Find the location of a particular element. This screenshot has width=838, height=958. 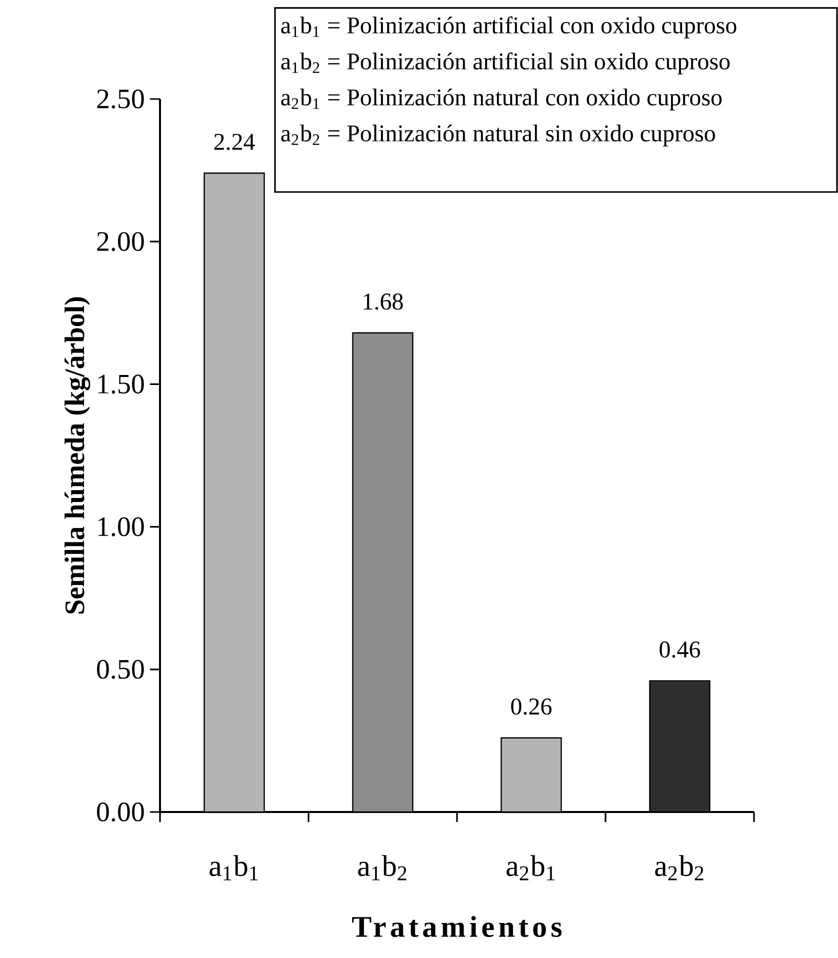

text: a$_{1}$b$_{1}$ = Polinización artificial con oxido cuproso is located at coordinates (508, 27).